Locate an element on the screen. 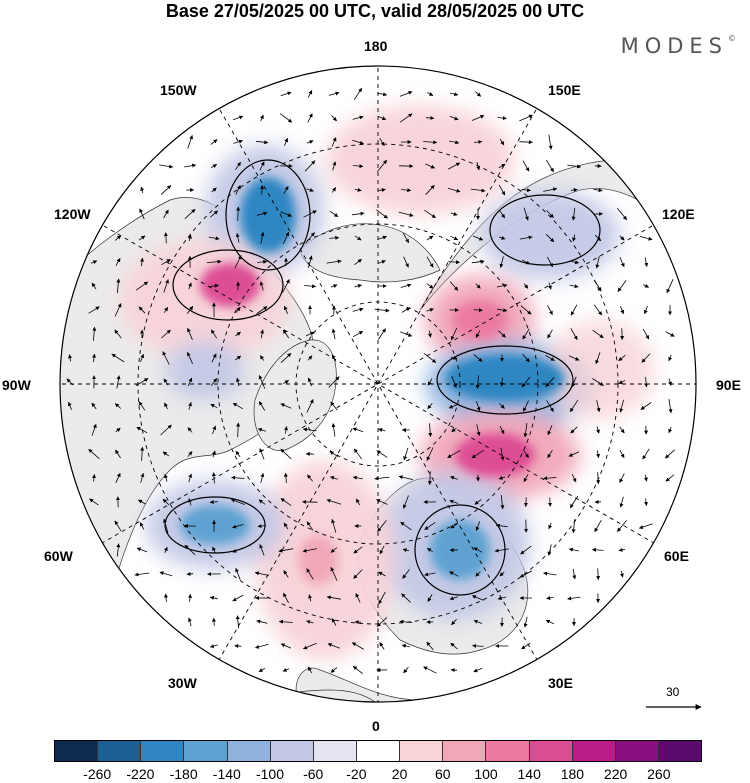 The image size is (750, 783). lon-label-120w: 120W is located at coordinates (72, 214).